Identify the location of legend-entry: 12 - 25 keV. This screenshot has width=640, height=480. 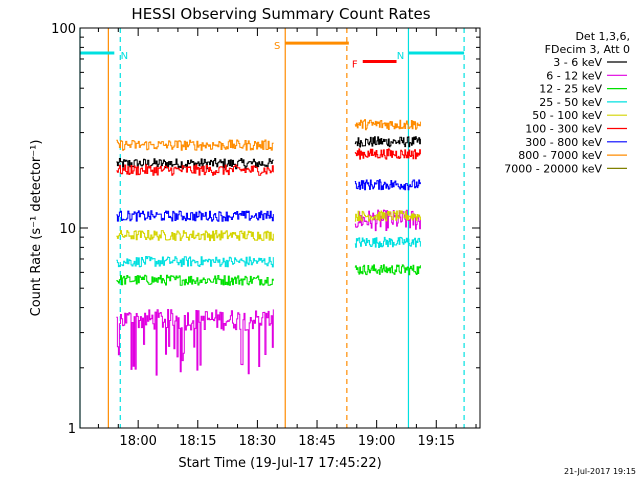
(570, 89).